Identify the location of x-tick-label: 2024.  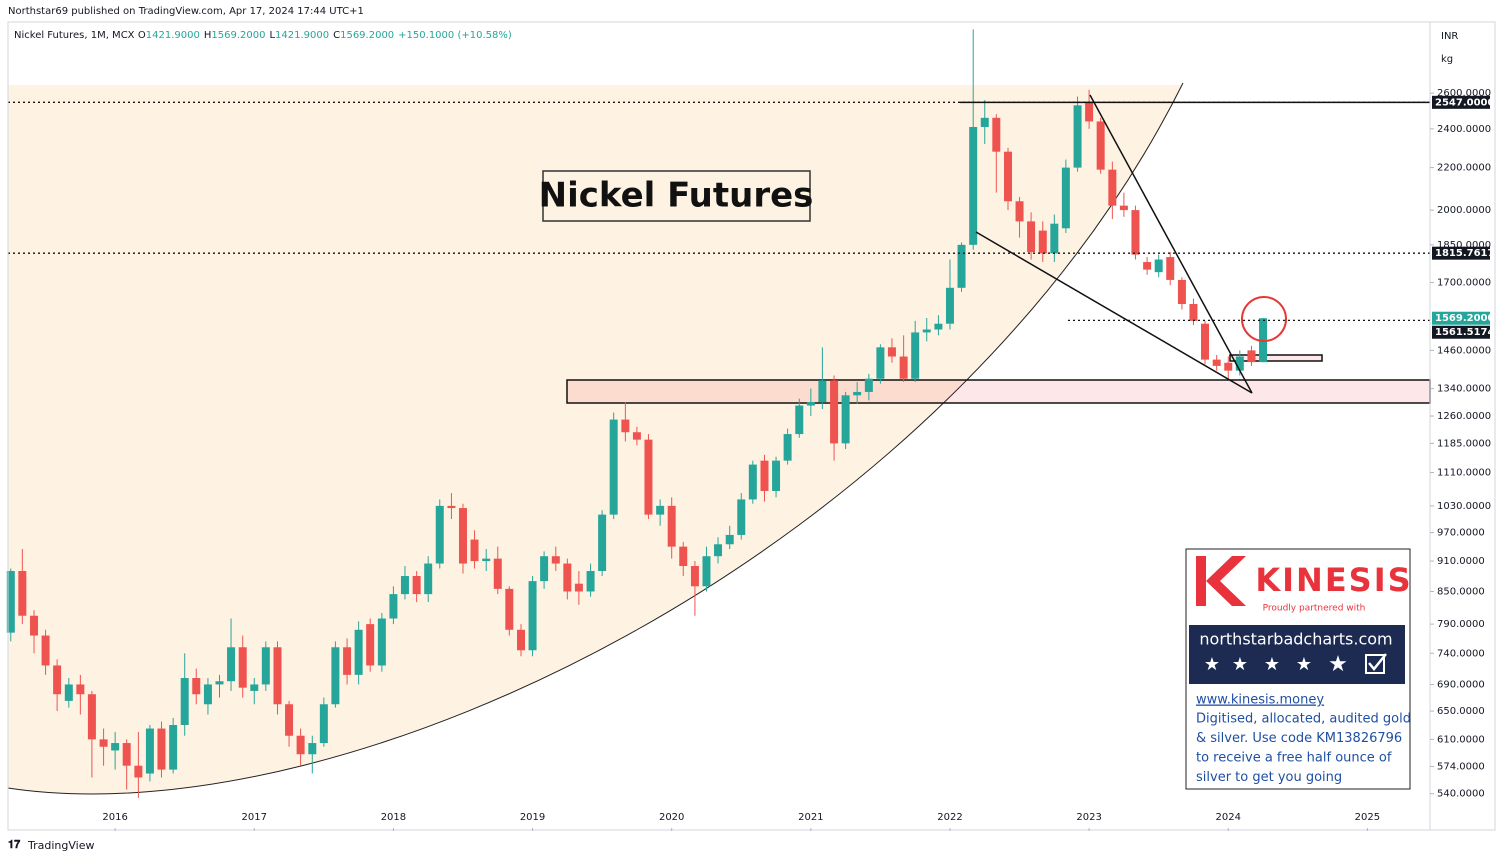
(1228, 817).